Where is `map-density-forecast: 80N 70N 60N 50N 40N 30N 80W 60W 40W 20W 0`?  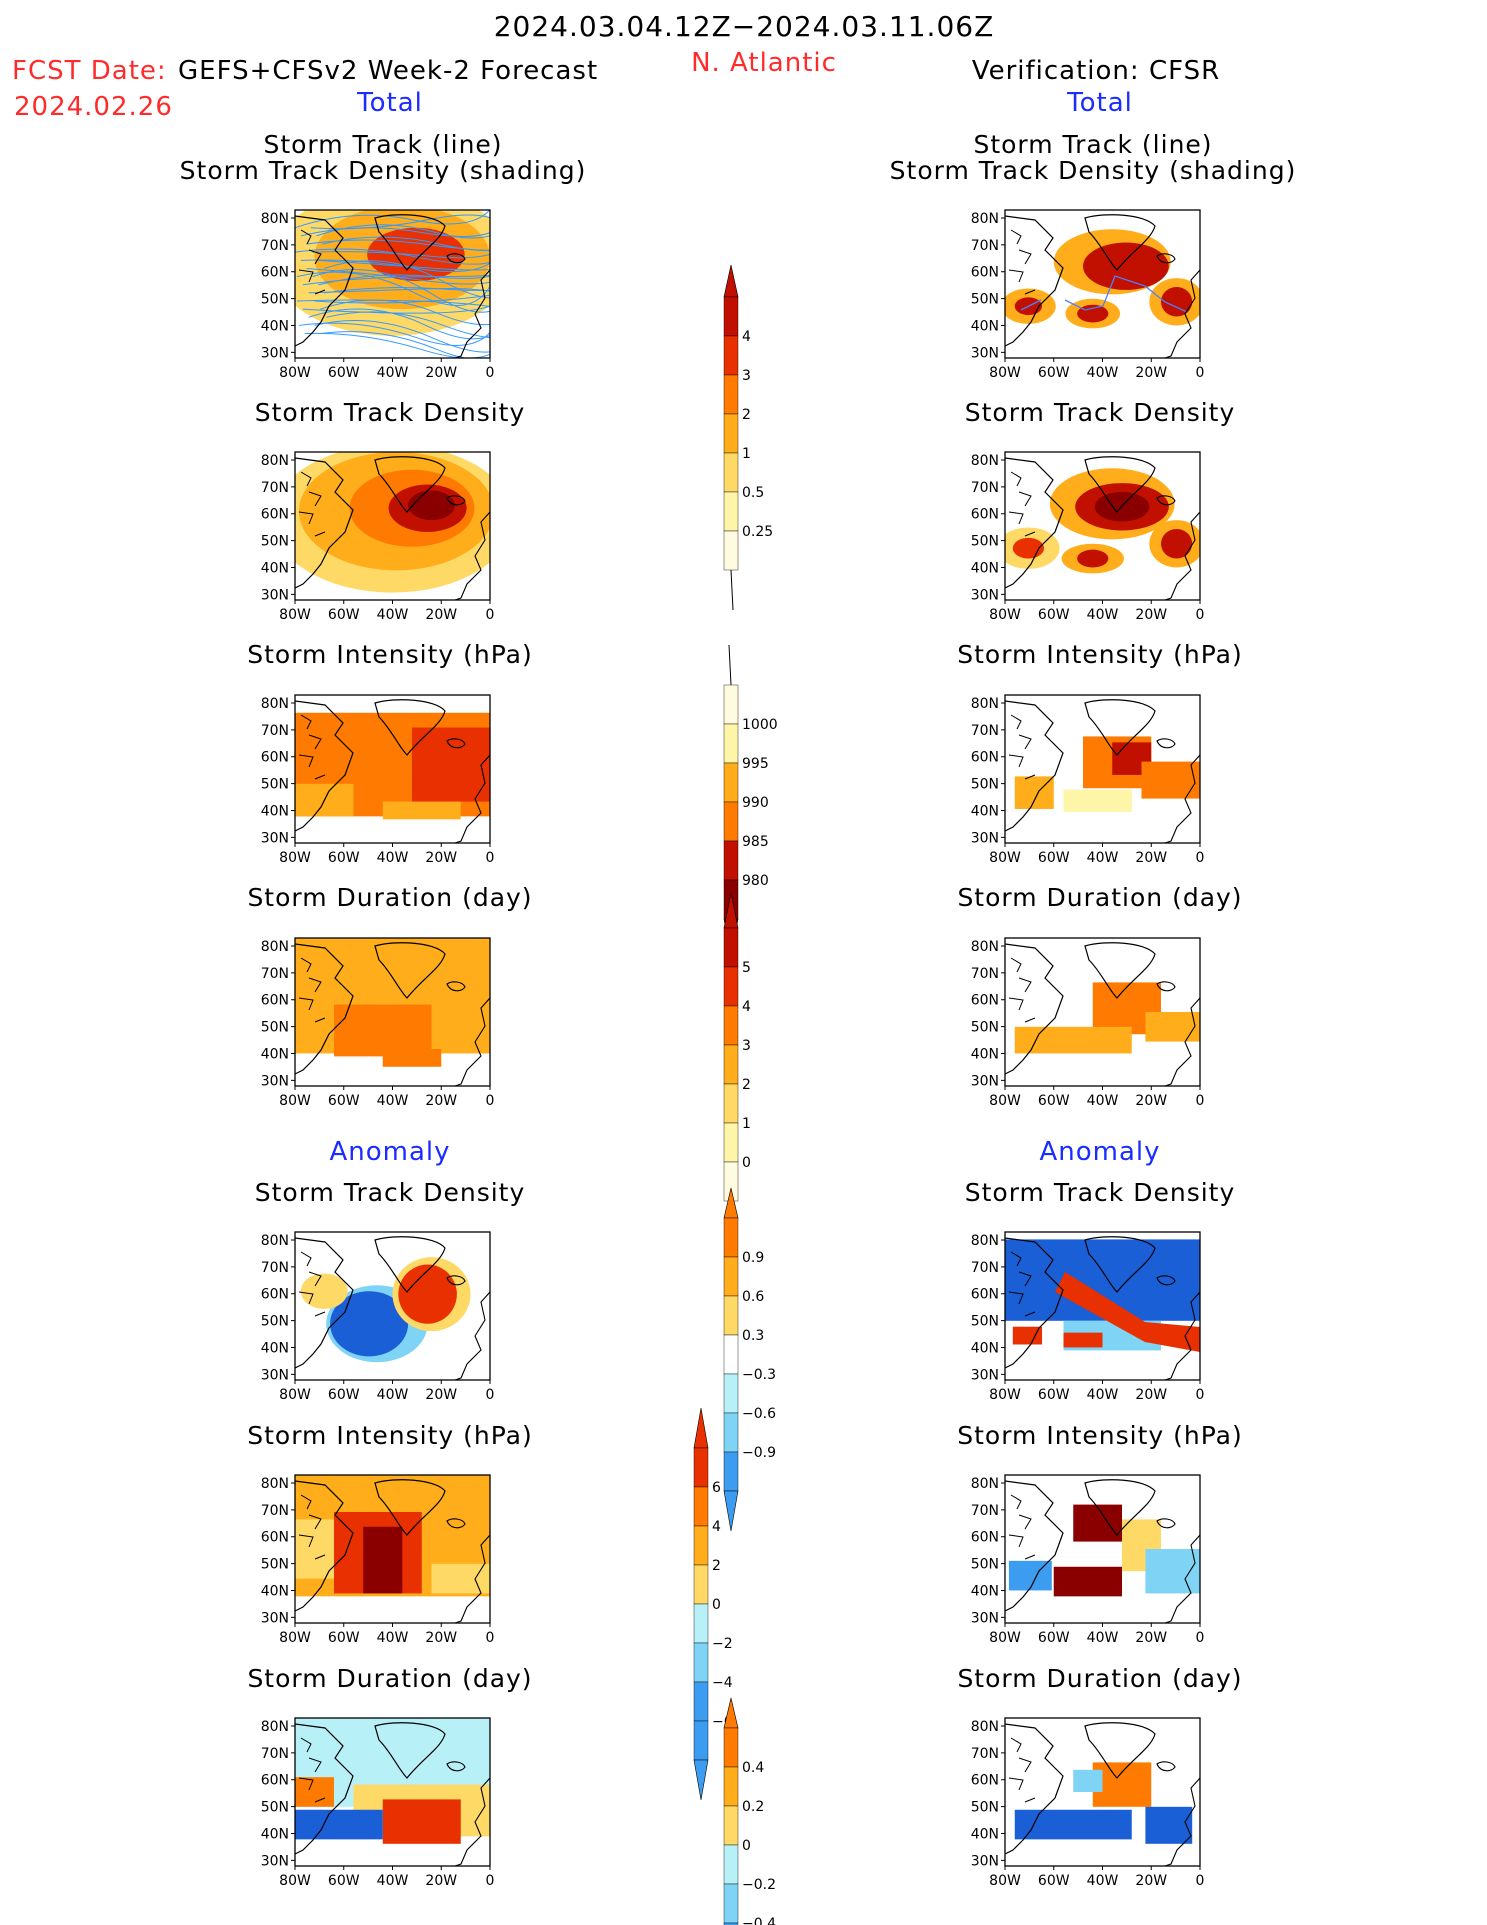
map-density-forecast: 80N 70N 60N 50N 40N 30N 80W 60W 40W 20W 0 is located at coordinates (378, 537).